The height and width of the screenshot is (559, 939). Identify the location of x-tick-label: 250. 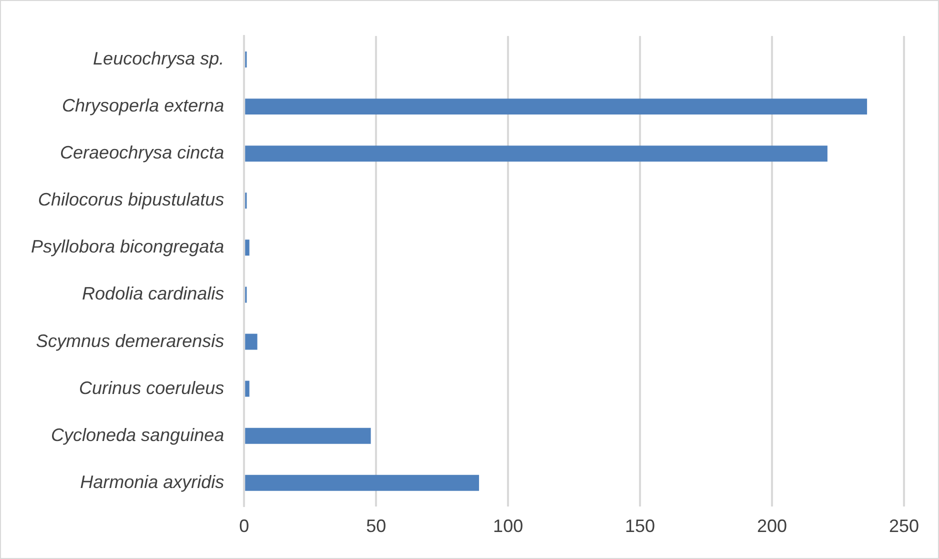
(904, 526).